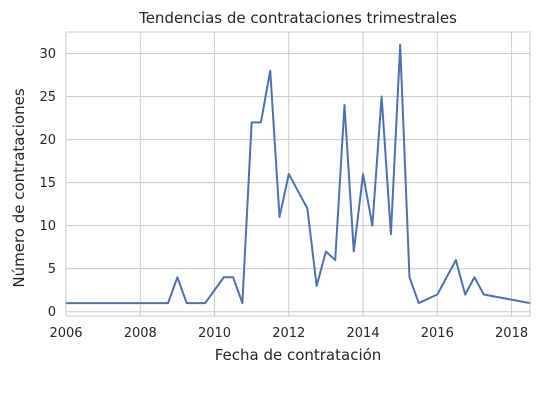 This screenshot has height=402, width=541. Describe the element at coordinates (52, 312) in the screenshot. I see `y-tick-label: 0` at that location.